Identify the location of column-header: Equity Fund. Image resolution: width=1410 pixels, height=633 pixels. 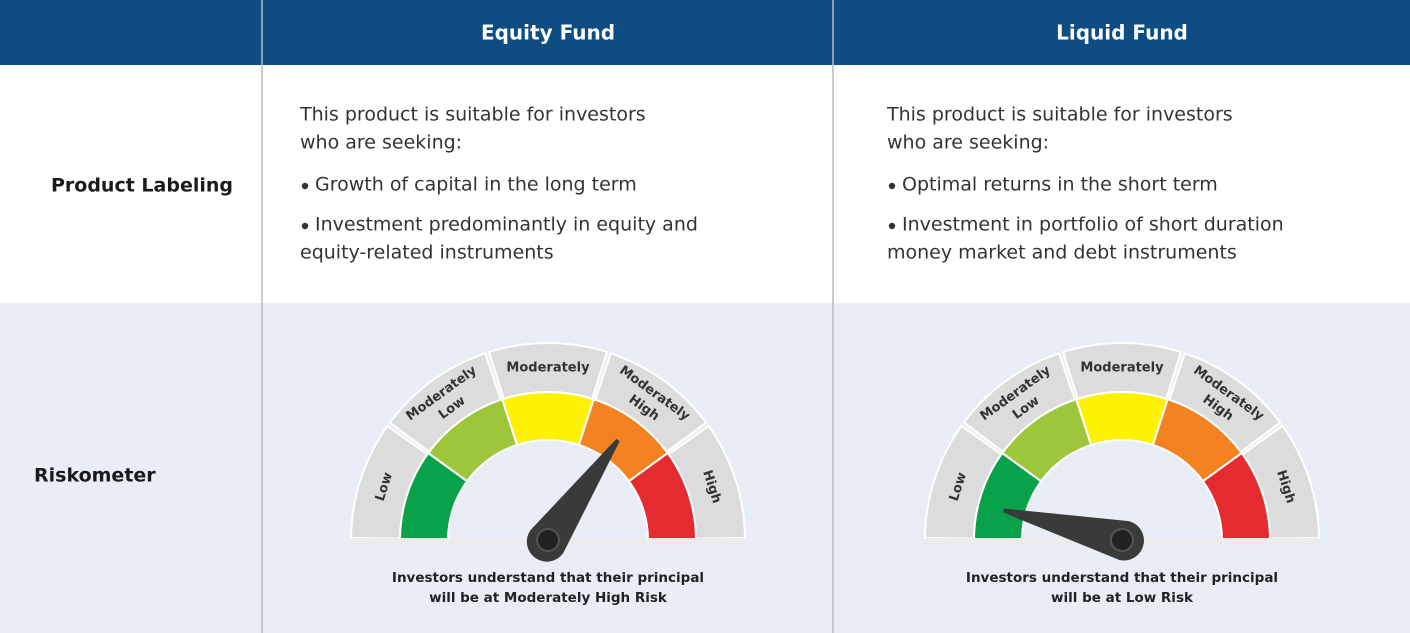
(548, 33).